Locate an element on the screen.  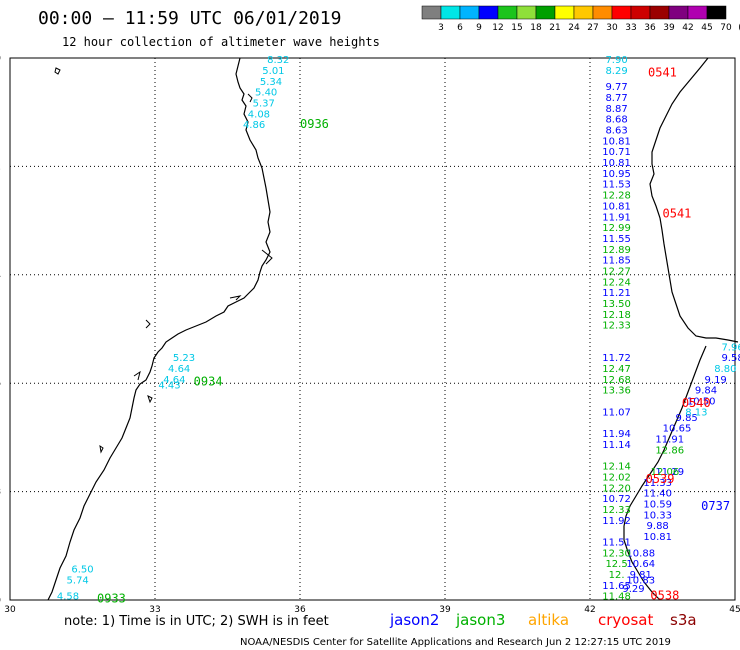
x-tick-label: 30 is located at coordinates (10, 610).